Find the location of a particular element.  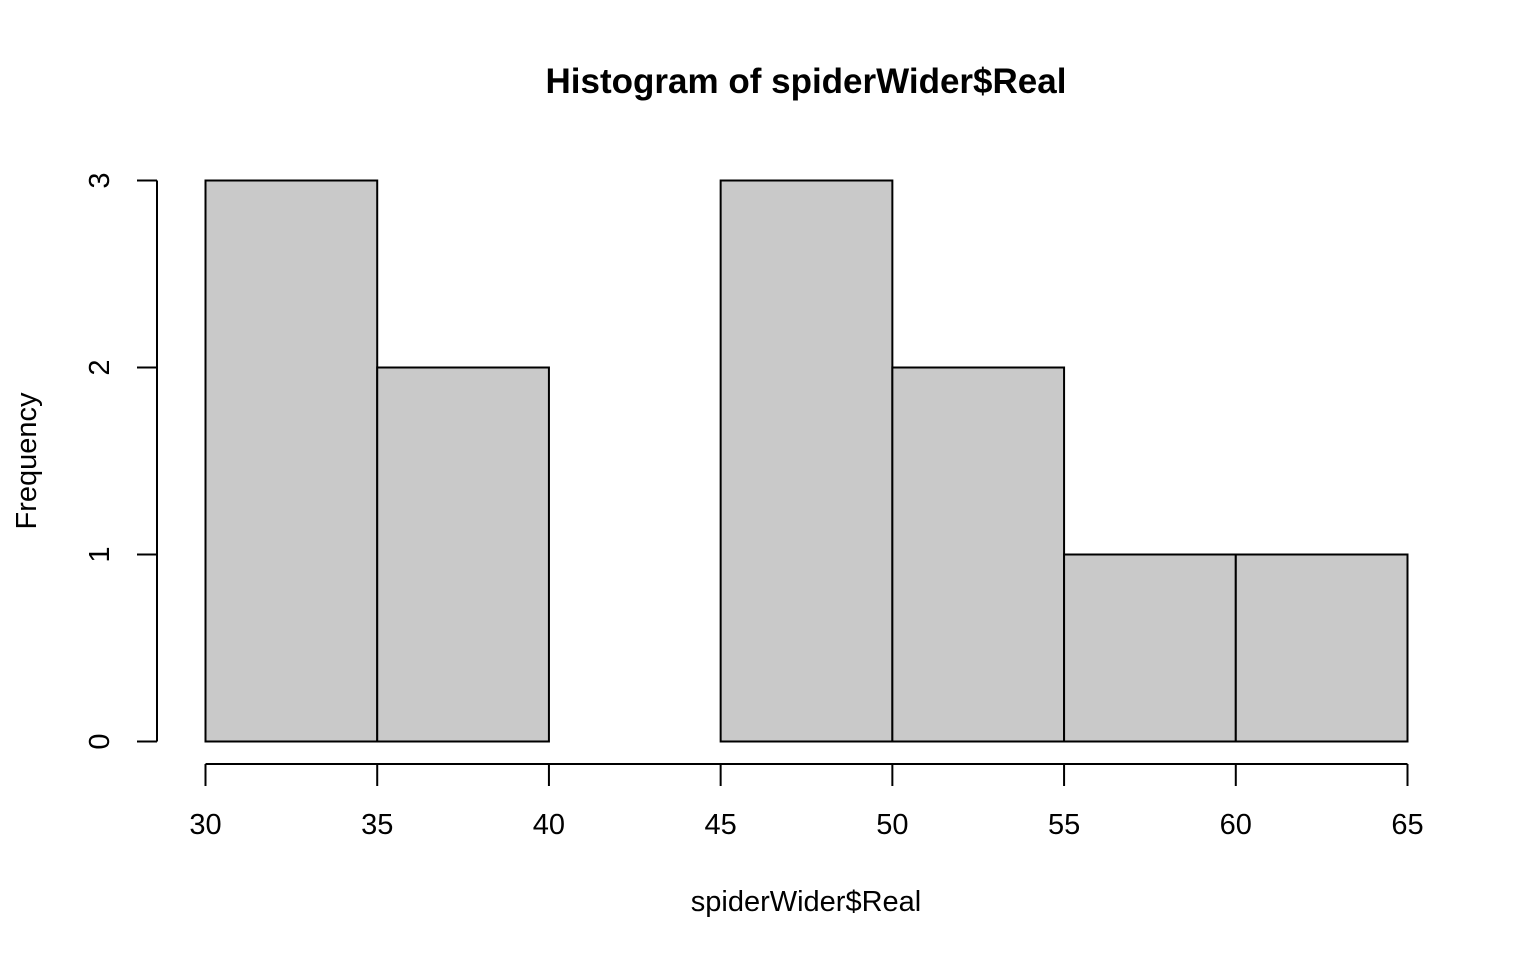

y-tick-label: 3 is located at coordinates (100, 180).